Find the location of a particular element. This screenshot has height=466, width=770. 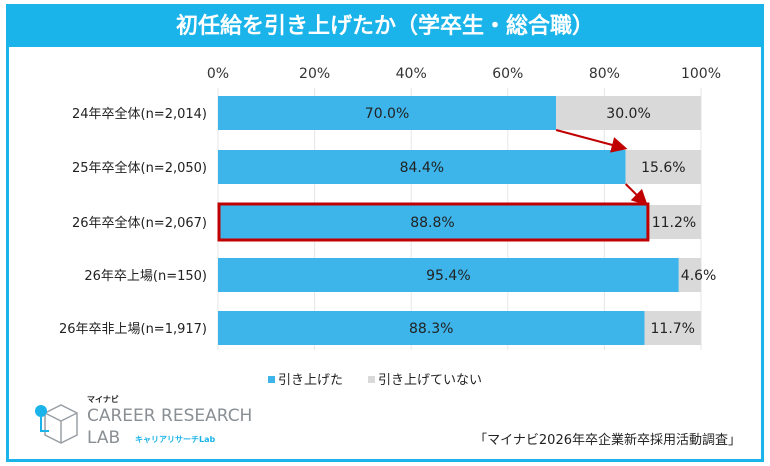

legend-label: 引き上げていない is located at coordinates (430, 380).